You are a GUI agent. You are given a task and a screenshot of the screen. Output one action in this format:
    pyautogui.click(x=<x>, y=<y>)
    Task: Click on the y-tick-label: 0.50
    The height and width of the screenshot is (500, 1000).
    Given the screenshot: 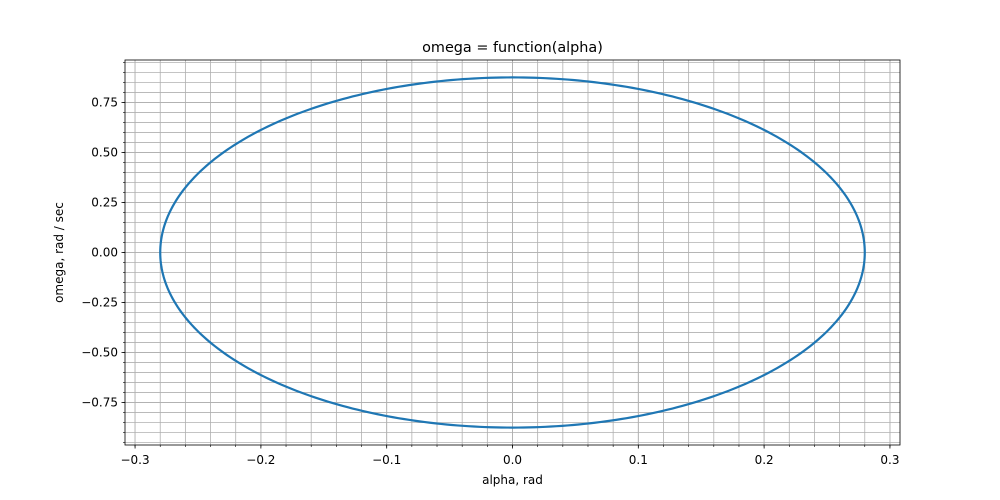 What is the action you would take?
    pyautogui.click(x=104, y=152)
    